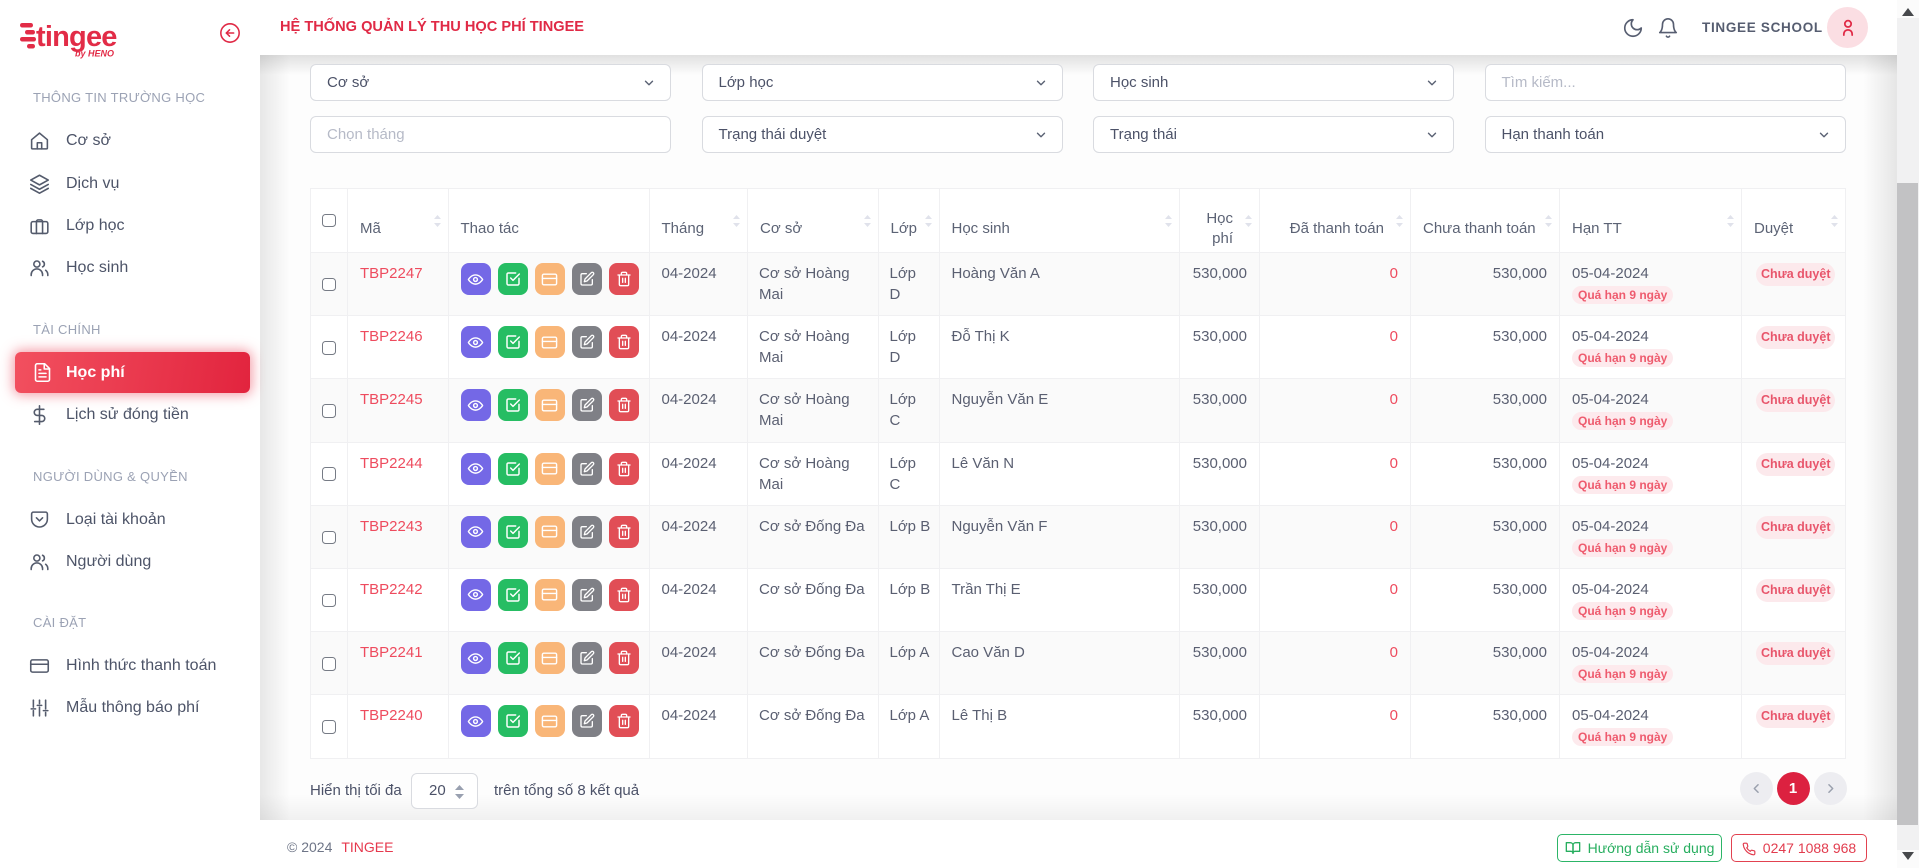  I want to click on svg-text: by HENO, so click(94, 54).